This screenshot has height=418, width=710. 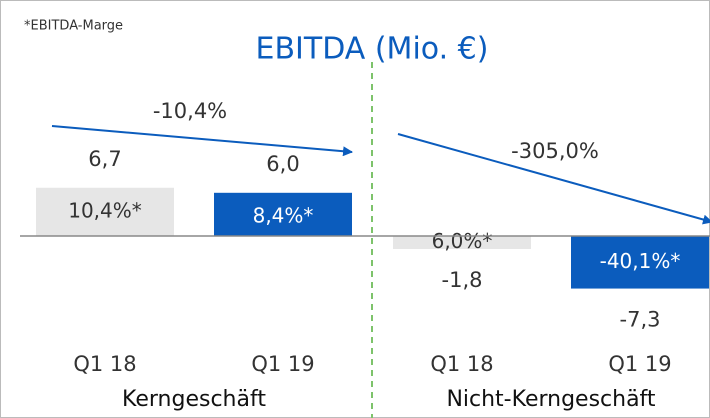 What do you see at coordinates (194, 399) in the screenshot?
I see `group-label: Kerngeschäft` at bounding box center [194, 399].